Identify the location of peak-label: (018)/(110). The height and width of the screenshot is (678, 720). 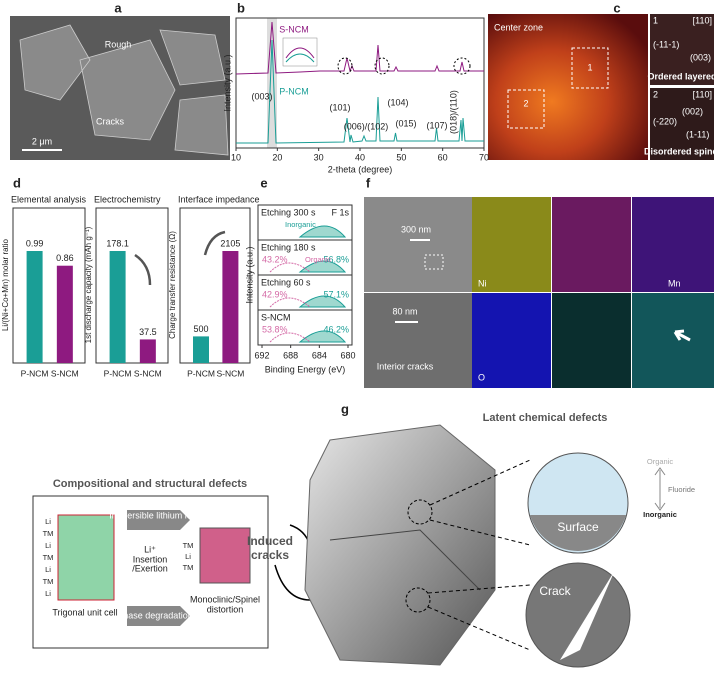
(453, 112).